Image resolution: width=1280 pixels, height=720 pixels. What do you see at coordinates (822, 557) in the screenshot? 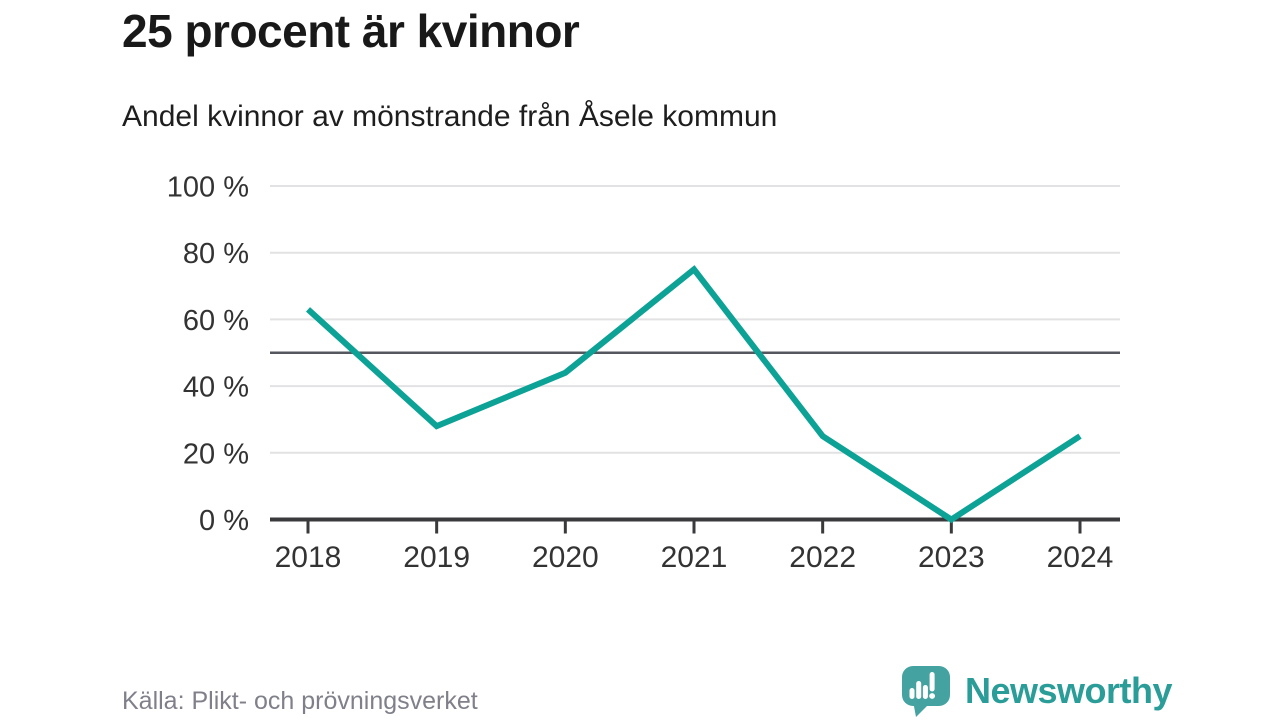
I see `x-tick-label: 2022` at bounding box center [822, 557].